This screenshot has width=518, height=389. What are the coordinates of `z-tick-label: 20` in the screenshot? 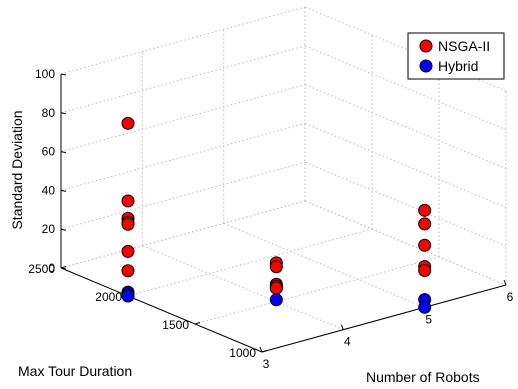 It's located at (49, 229).